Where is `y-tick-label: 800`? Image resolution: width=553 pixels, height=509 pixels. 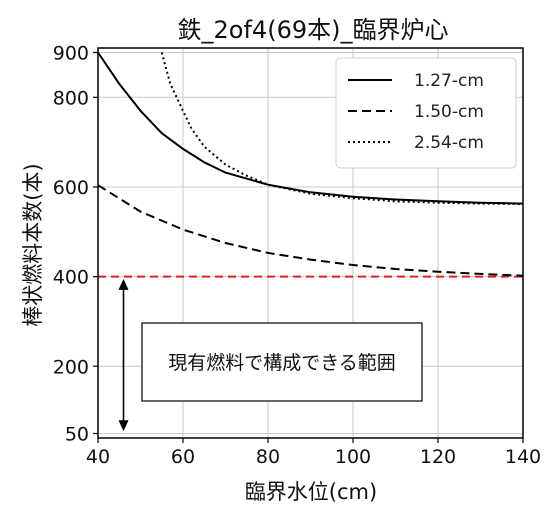
y-tick-label: 800 is located at coordinates (71, 98).